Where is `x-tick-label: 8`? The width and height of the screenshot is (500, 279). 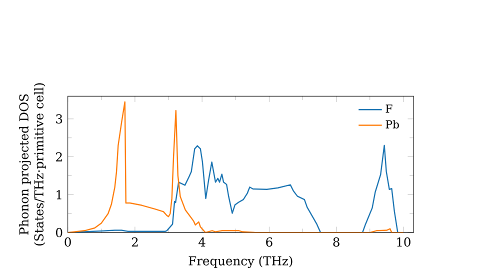 x-tick-label: 8 is located at coordinates (336, 242).